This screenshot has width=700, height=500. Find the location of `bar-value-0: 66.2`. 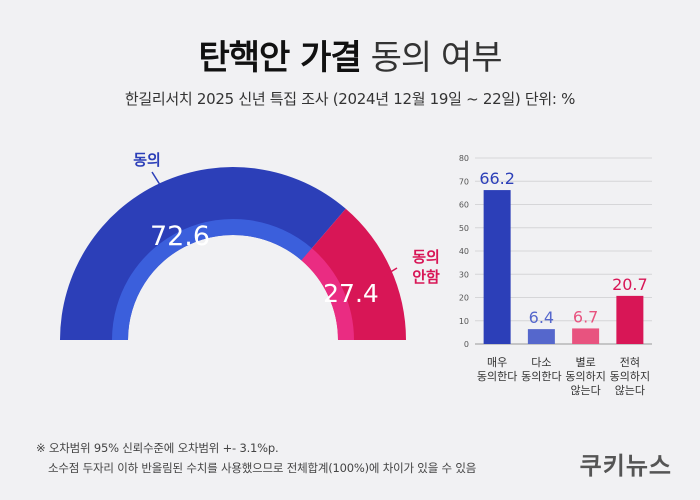

bar-value-0: 66.2 is located at coordinates (497, 178).